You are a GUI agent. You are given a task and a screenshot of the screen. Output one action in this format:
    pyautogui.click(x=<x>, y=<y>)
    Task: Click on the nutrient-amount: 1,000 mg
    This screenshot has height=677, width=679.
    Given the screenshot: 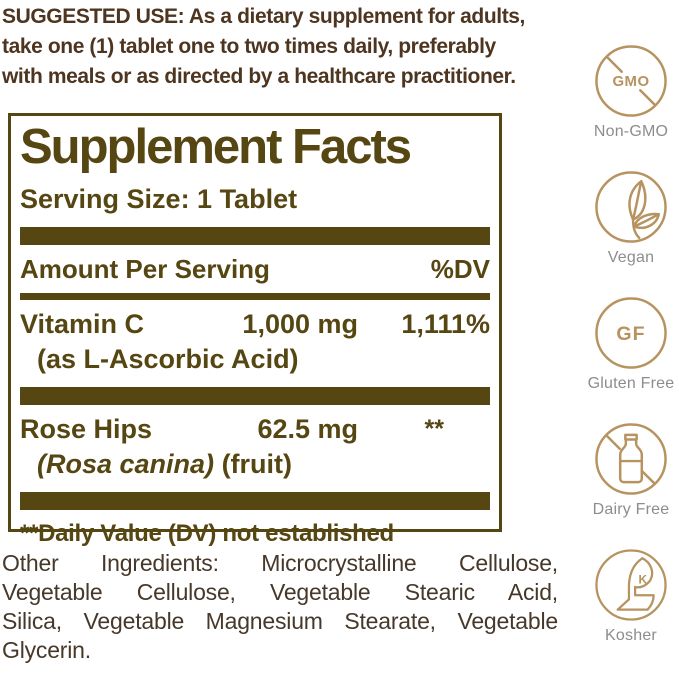 What is the action you would take?
    pyautogui.click(x=300, y=324)
    